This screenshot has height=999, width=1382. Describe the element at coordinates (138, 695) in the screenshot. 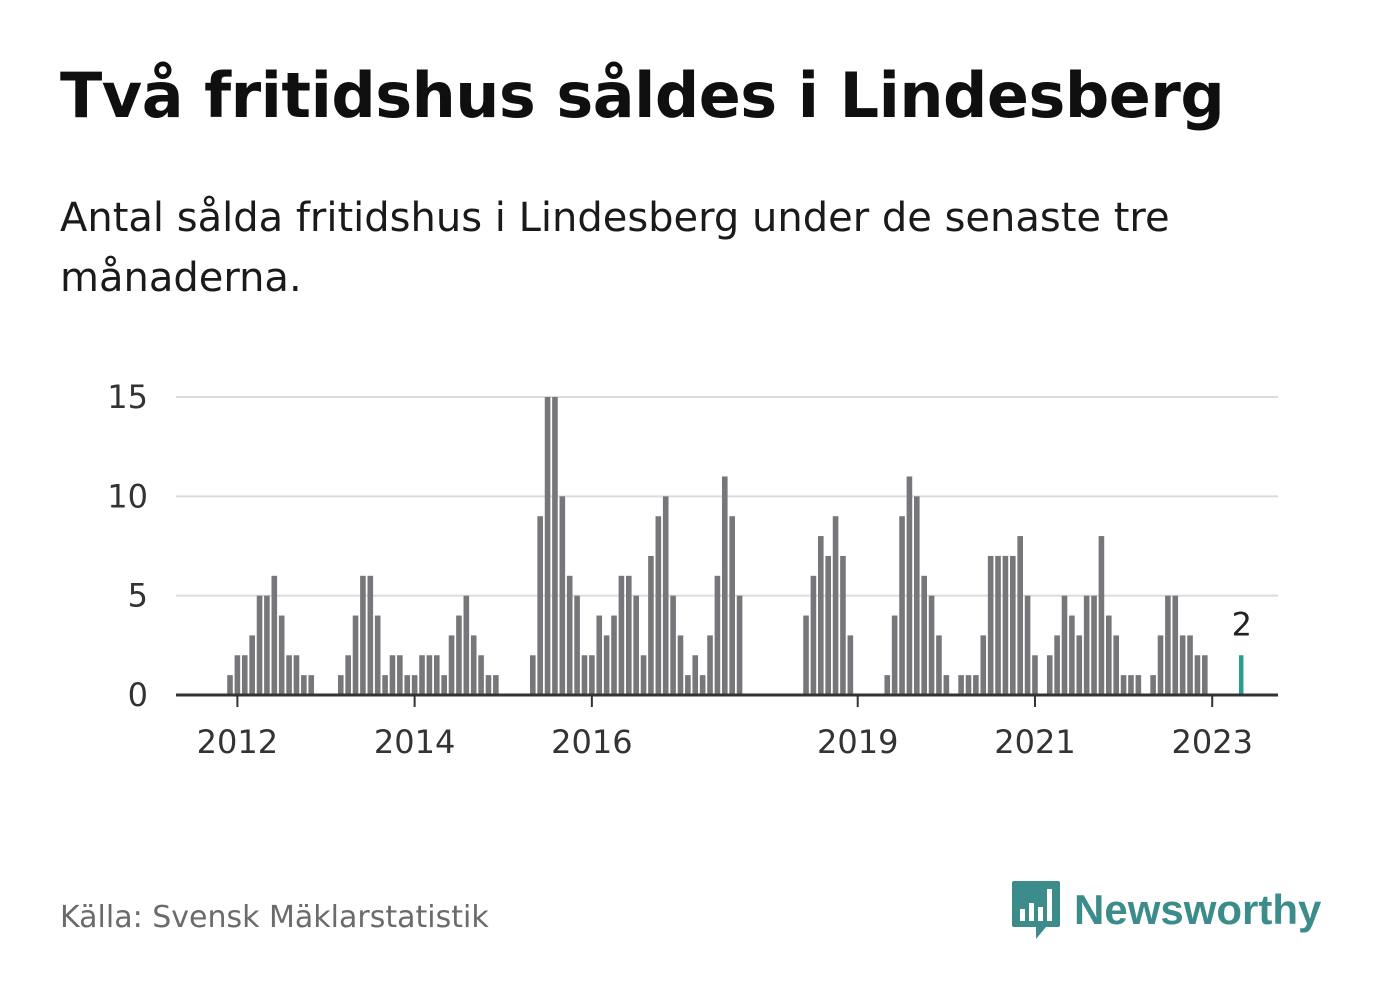

I see `y-tick-label: 0` at that location.